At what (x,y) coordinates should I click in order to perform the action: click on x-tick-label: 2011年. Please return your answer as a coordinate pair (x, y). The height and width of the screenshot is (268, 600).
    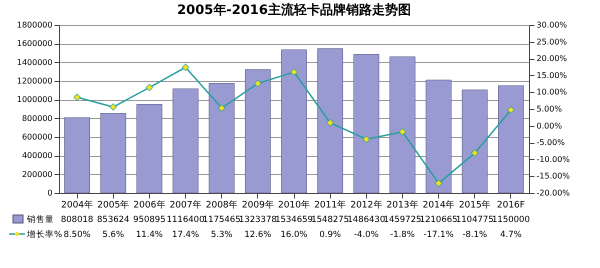
    Looking at the image, I should click on (330, 205).